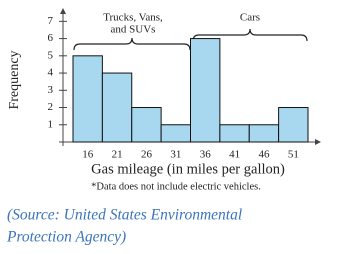 The height and width of the screenshot is (254, 352). What do you see at coordinates (51, 38) in the screenshot?
I see `y-tick-label: 6` at bounding box center [51, 38].